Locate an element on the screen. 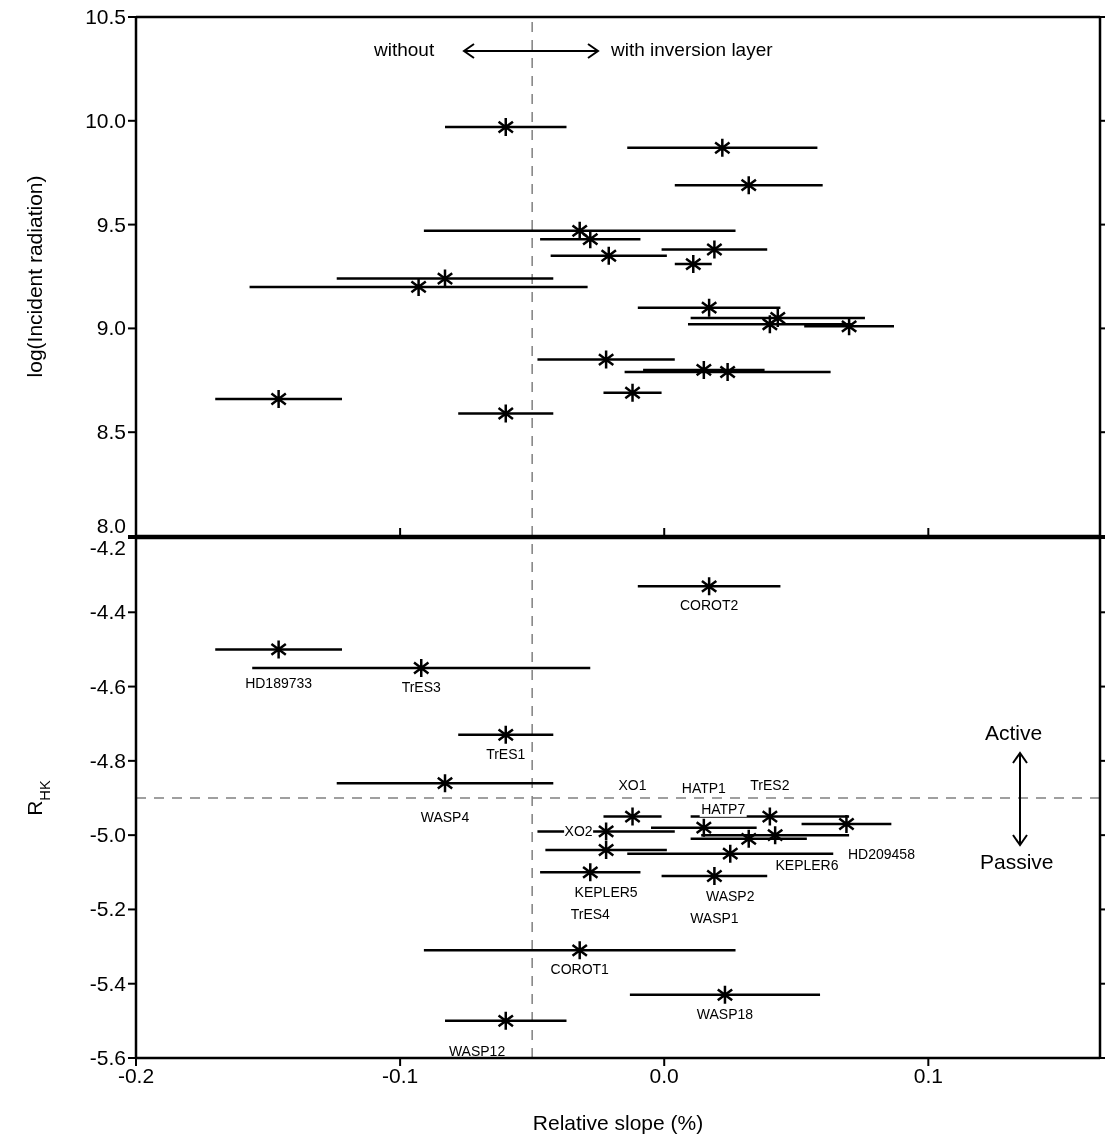 The height and width of the screenshot is (1138, 1105). annotation: KEPLER5 is located at coordinates (606, 892).